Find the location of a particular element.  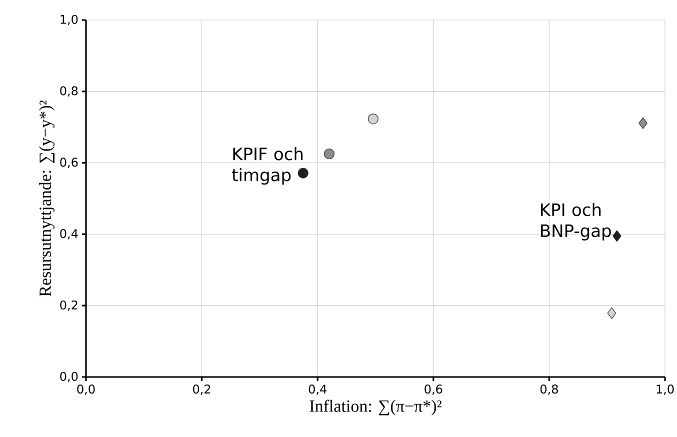

y-tick-label: 0,4 is located at coordinates (69, 234).